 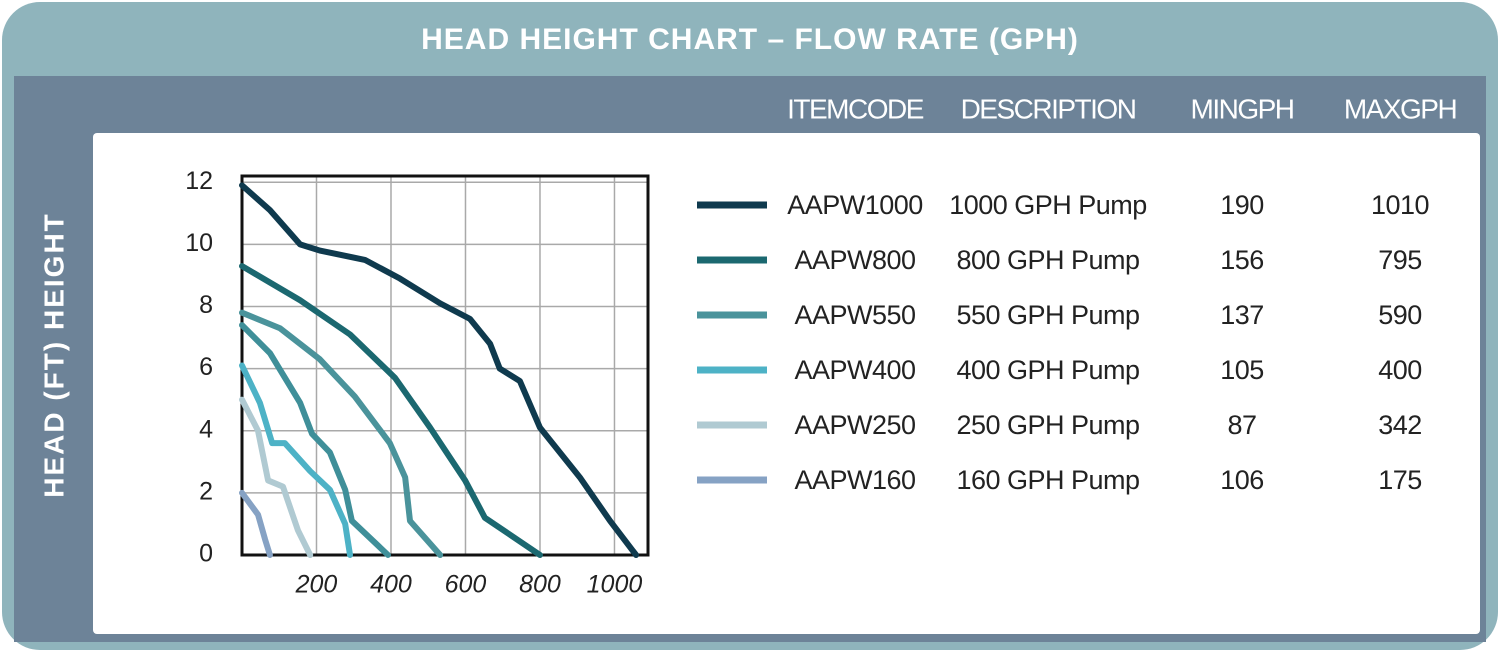 I want to click on x-tick-label: 600, so click(x=466, y=585).